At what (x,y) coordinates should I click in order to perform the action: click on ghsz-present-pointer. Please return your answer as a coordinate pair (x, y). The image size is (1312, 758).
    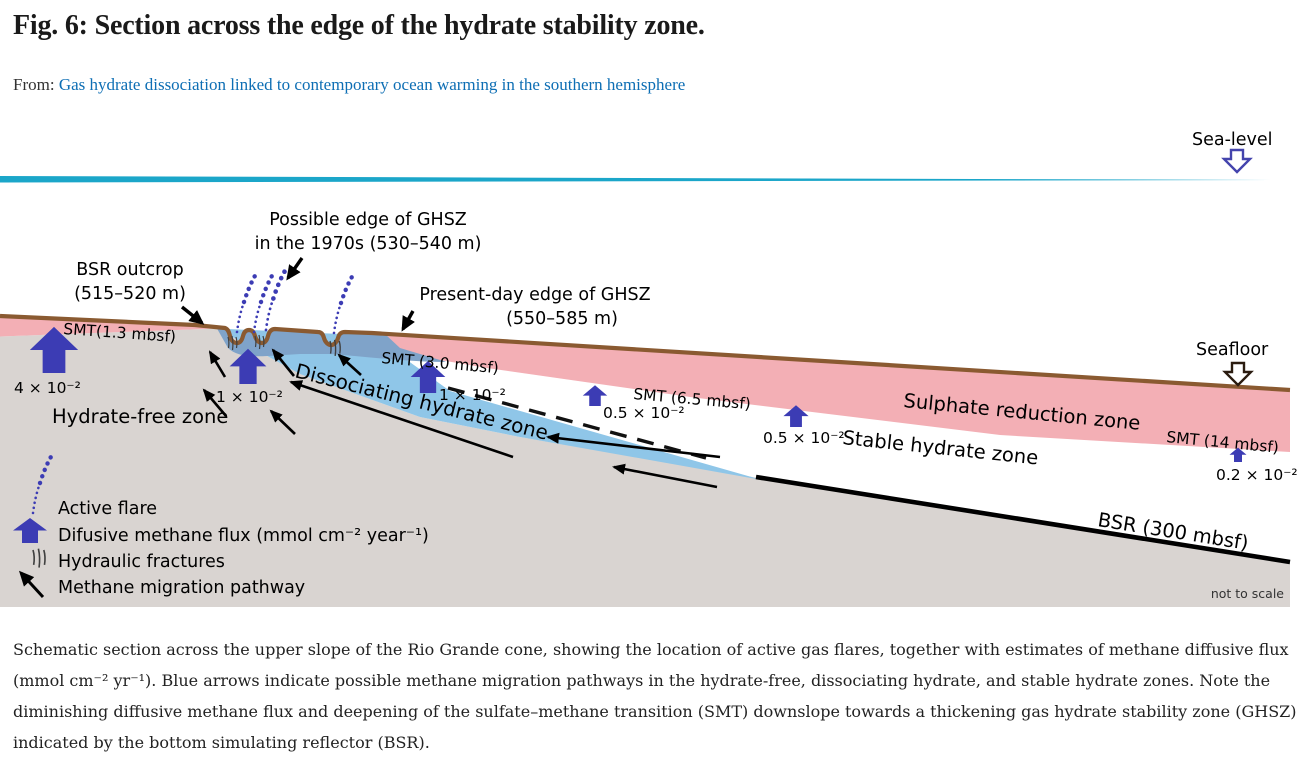
    Looking at the image, I should click on (408, 321).